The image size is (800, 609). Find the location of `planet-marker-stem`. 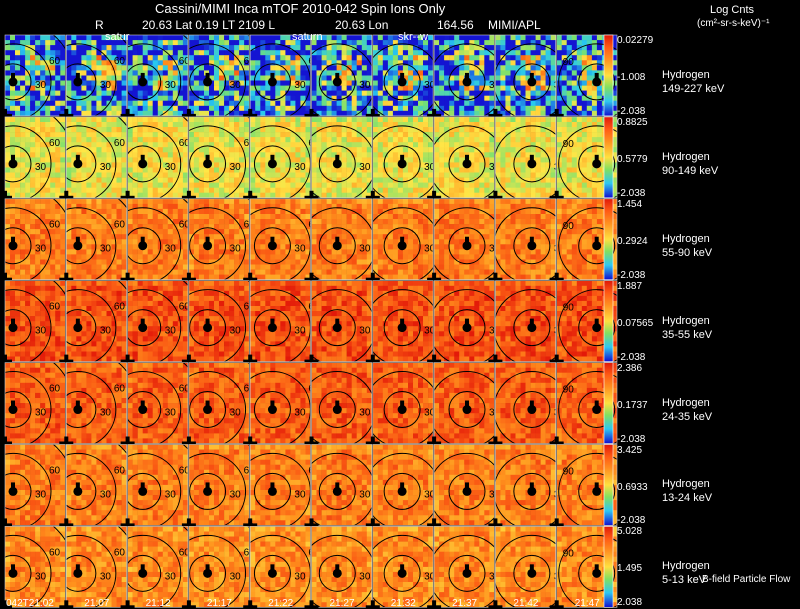

planet-marker-stem is located at coordinates (337, 157).